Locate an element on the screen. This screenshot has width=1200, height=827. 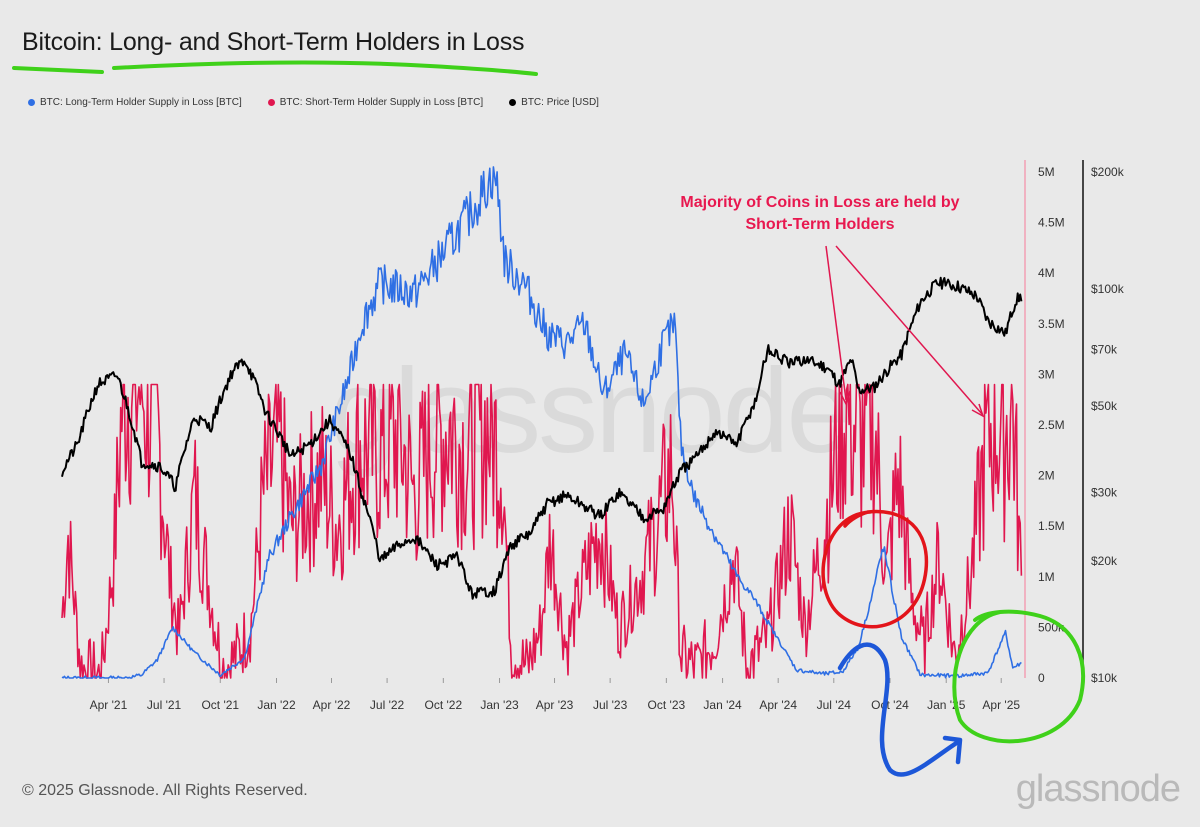
y-right-tick-label: $100k is located at coordinates (1108, 289).